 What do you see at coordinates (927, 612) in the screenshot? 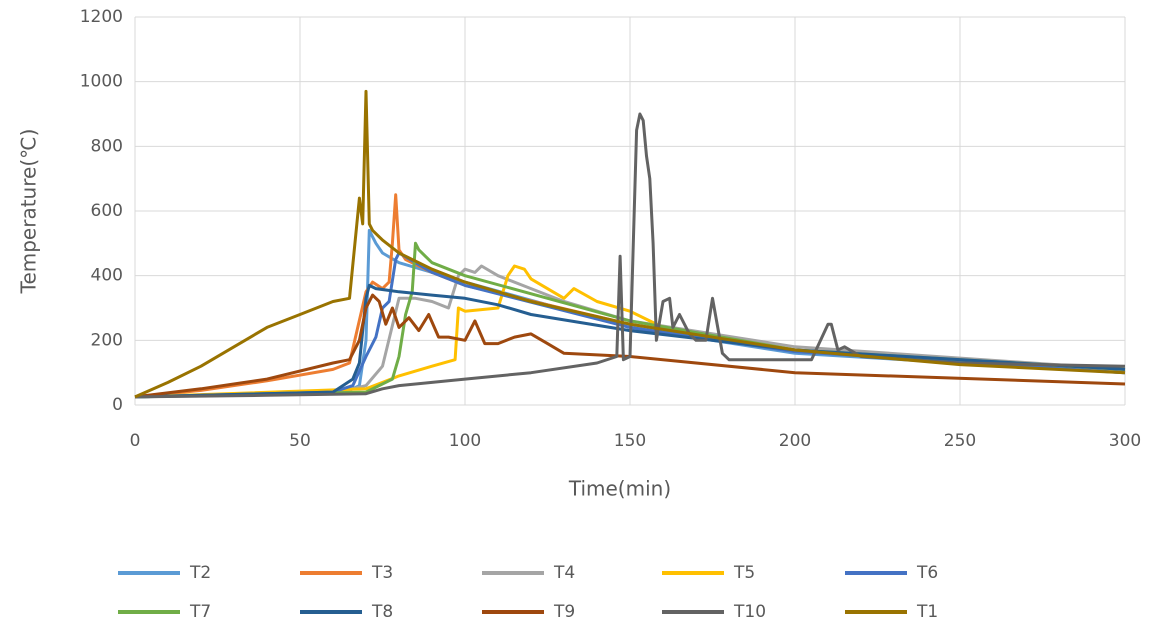
I see `legend-label: T1` at bounding box center [927, 612].